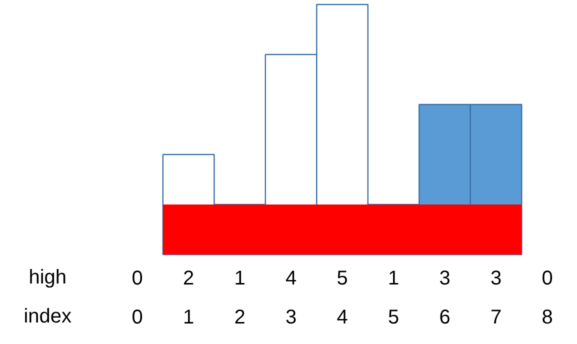 The width and height of the screenshot is (577, 344). Describe the element at coordinates (342, 317) in the screenshot. I see `x-tick-label: 4` at that location.